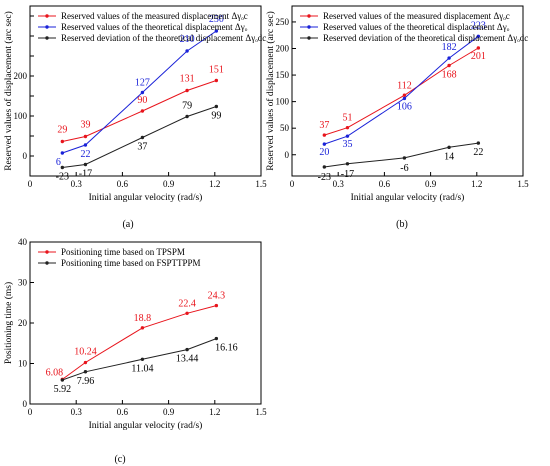 The image size is (550, 466). What do you see at coordinates (62, 177) in the screenshot?
I see `data-label: -23` at bounding box center [62, 177].